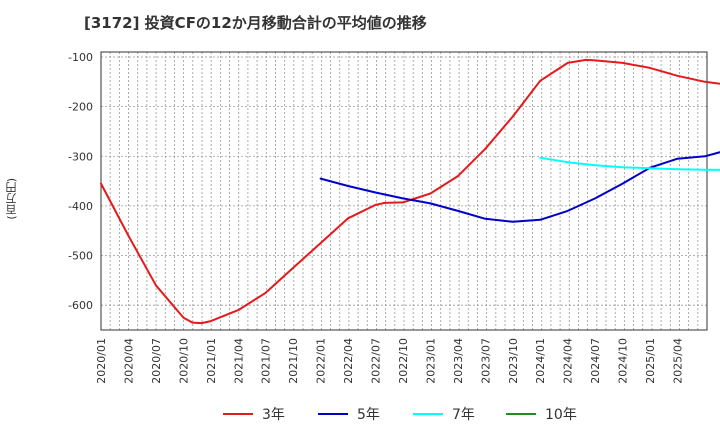 Image resolution: width=720 pixels, height=440 pixels. What do you see at coordinates (255, 23) in the screenshot?
I see `chart-title: [3172] 投資CFの12か月移動合計の平均値の推移` at bounding box center [255, 23].